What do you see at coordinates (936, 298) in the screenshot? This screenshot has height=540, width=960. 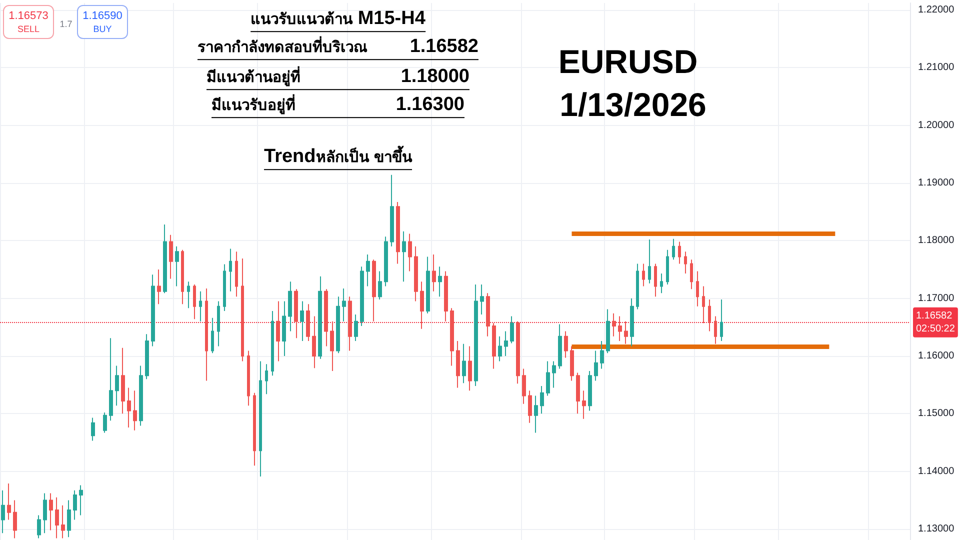 I see `y-tick-label: 1.17000` at bounding box center [936, 298].